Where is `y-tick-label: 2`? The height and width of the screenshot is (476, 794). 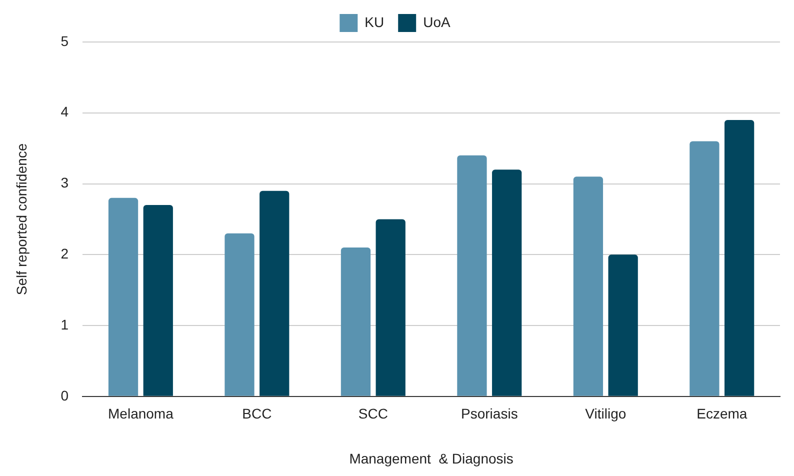 y-tick-label: 2 is located at coordinates (64, 254).